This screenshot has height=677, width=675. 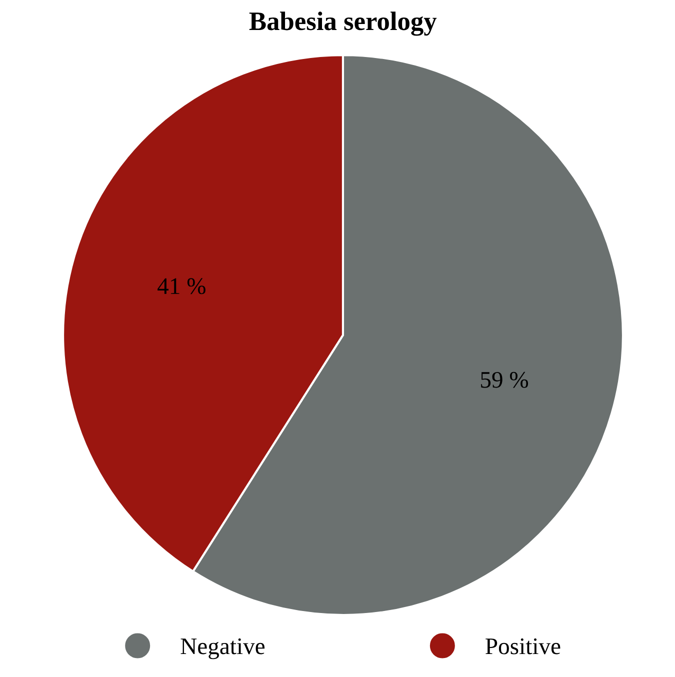 What do you see at coordinates (523, 646) in the screenshot?
I see `legend-label: Positive` at bounding box center [523, 646].